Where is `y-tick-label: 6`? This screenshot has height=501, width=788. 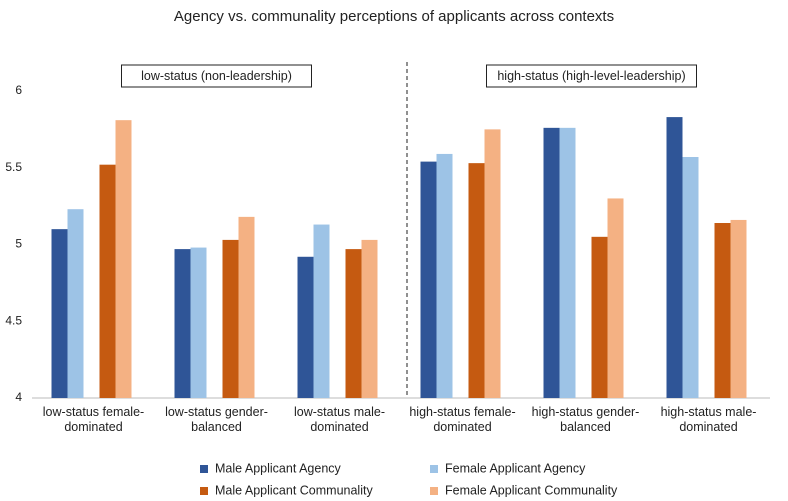
y-tick-label: 6 is located at coordinates (18, 90).